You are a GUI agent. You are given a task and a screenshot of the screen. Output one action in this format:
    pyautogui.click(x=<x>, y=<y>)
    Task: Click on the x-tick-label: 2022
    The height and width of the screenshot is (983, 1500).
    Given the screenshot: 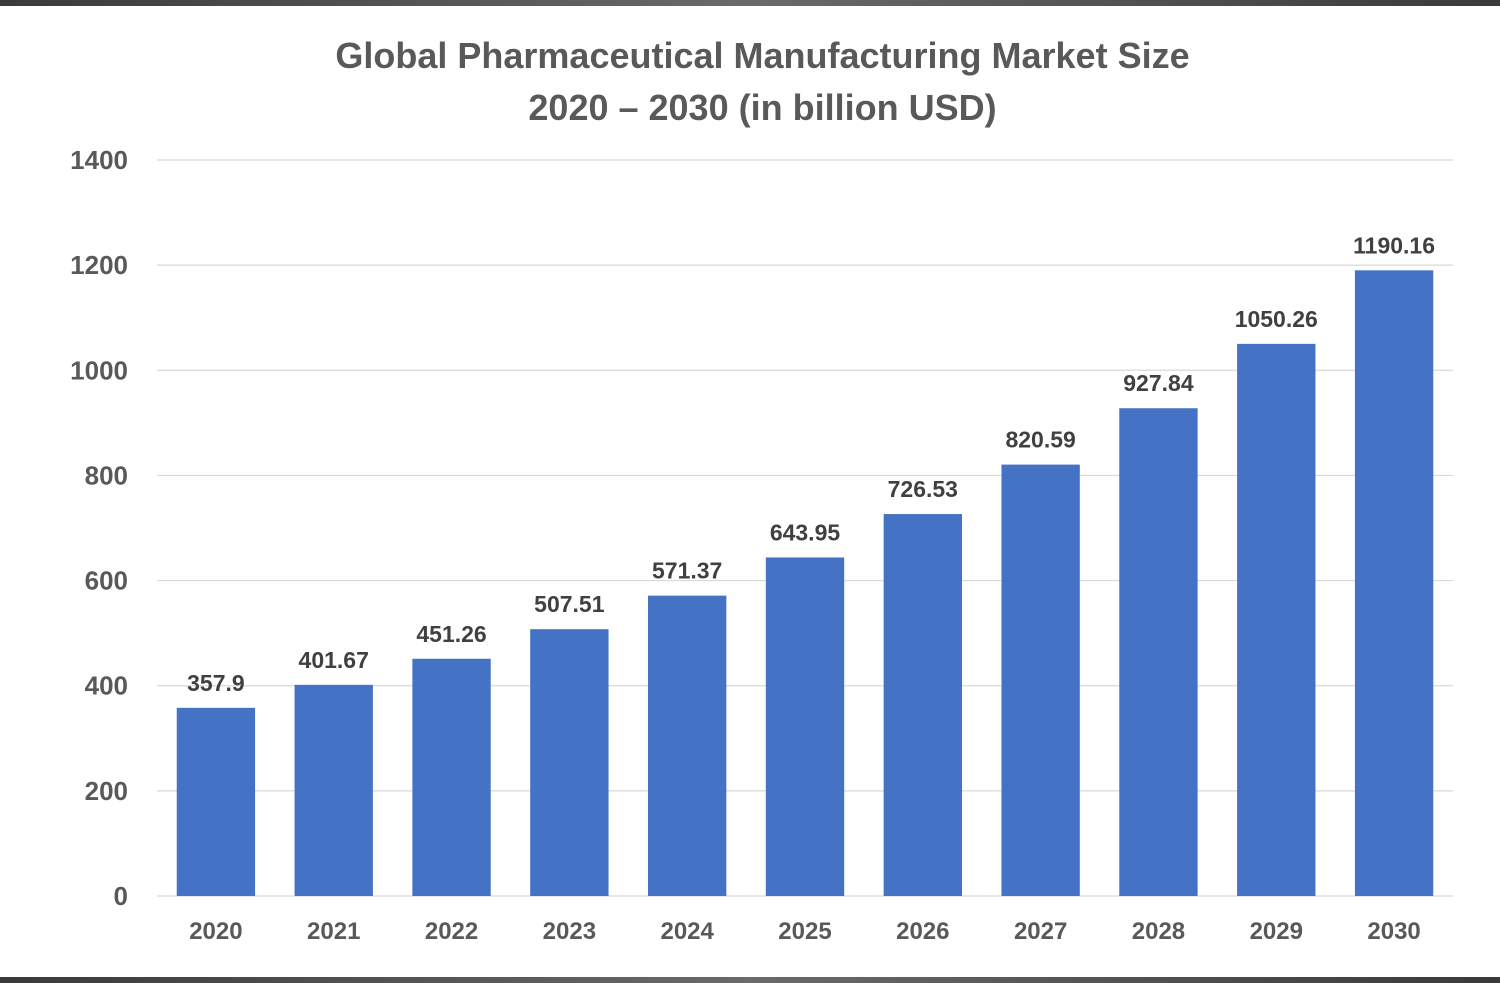 What is the action you would take?
    pyautogui.click(x=451, y=931)
    